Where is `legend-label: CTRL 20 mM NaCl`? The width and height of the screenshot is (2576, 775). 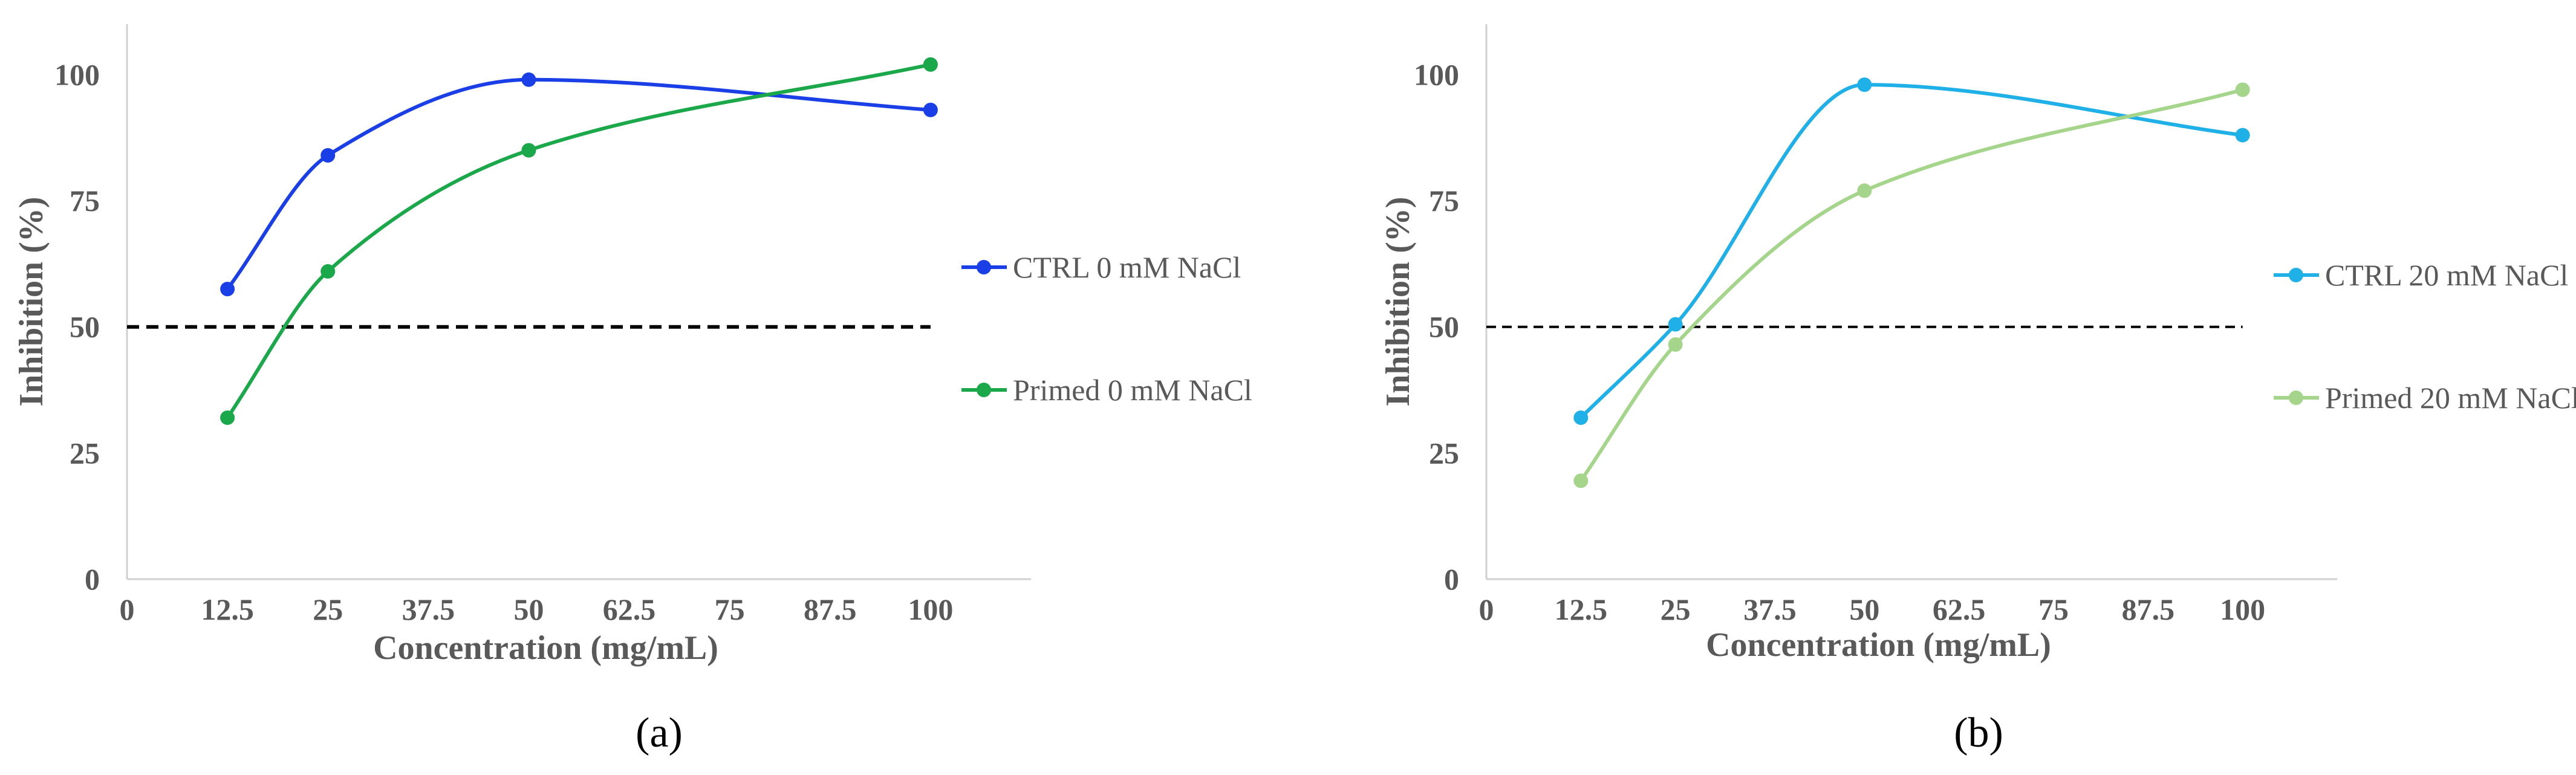
legend-label: CTRL 20 mM NaCl is located at coordinates (2447, 275).